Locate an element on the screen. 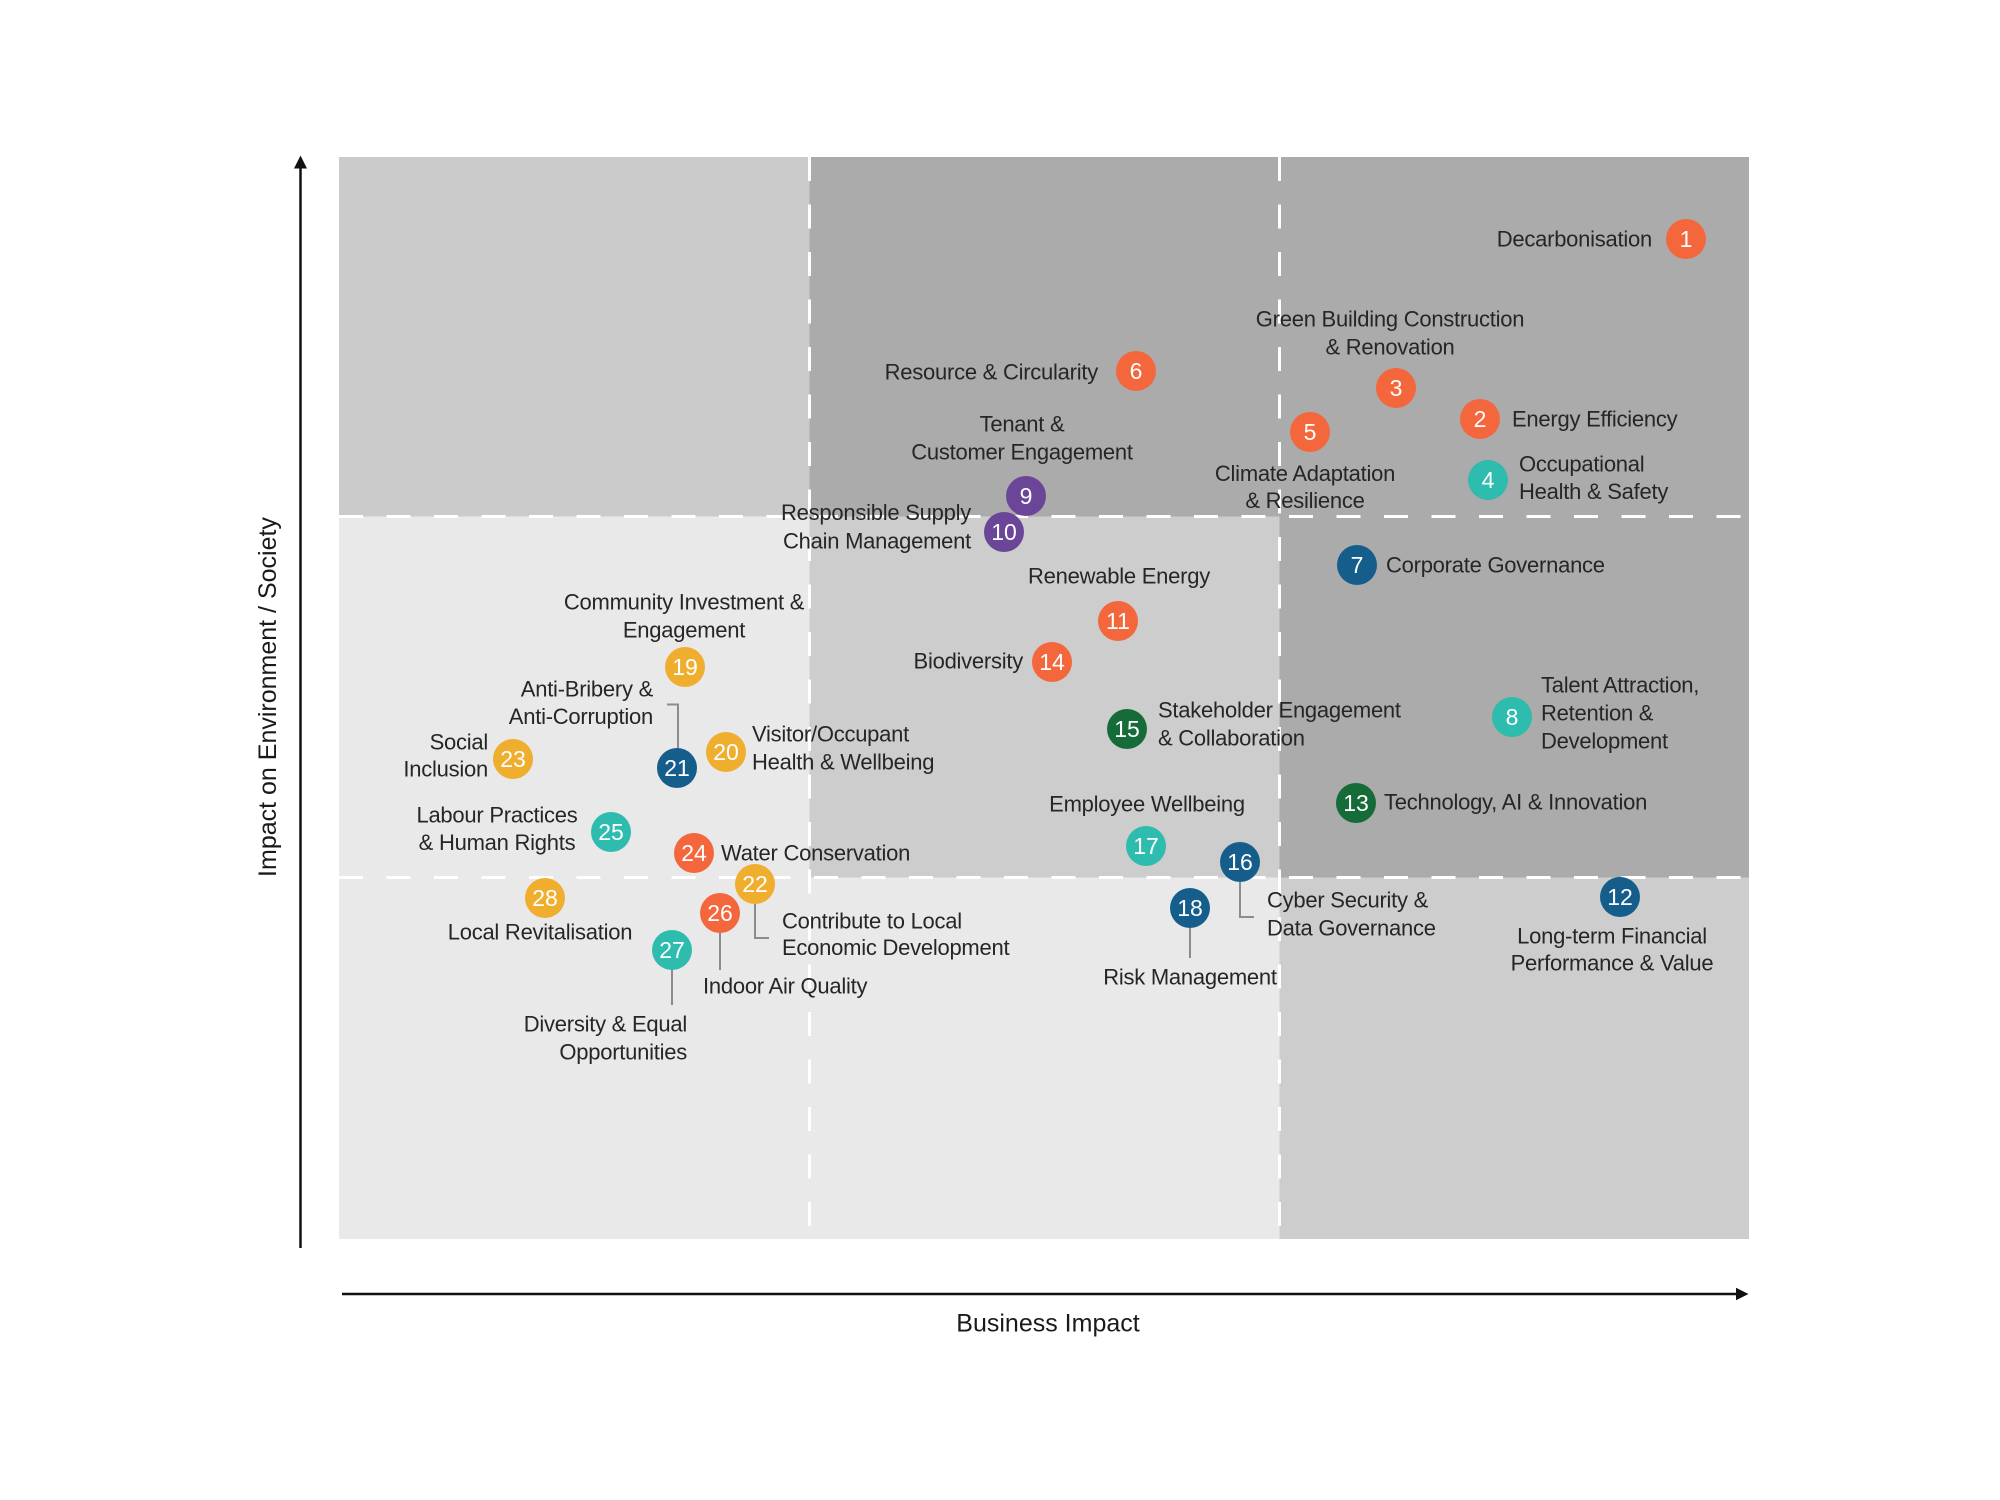  svg-text: Community Investment & is located at coordinates (684, 602).